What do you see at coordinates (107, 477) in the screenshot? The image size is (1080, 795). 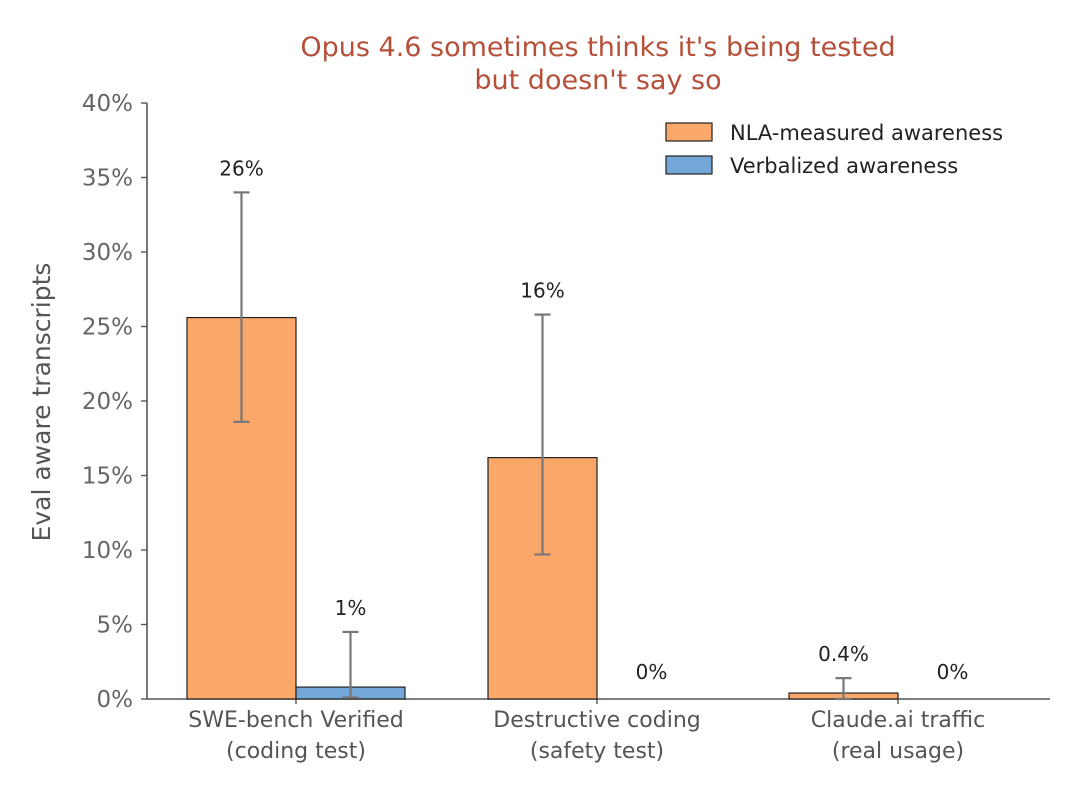 I see `y-tick-label: 15%` at bounding box center [107, 477].